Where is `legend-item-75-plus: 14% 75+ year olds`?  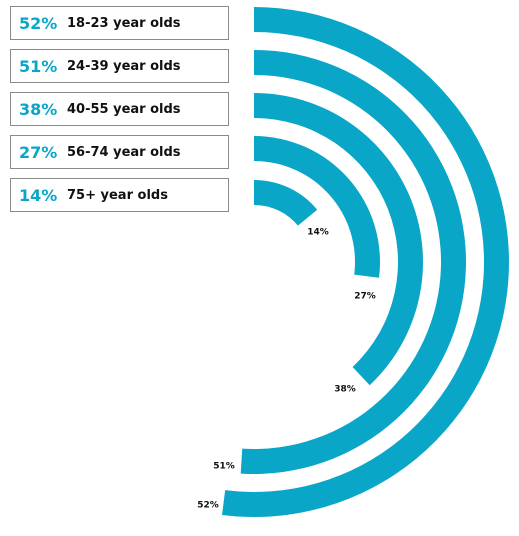
legend-item-75-plus: 14% 75+ year olds is located at coordinates (119, 195).